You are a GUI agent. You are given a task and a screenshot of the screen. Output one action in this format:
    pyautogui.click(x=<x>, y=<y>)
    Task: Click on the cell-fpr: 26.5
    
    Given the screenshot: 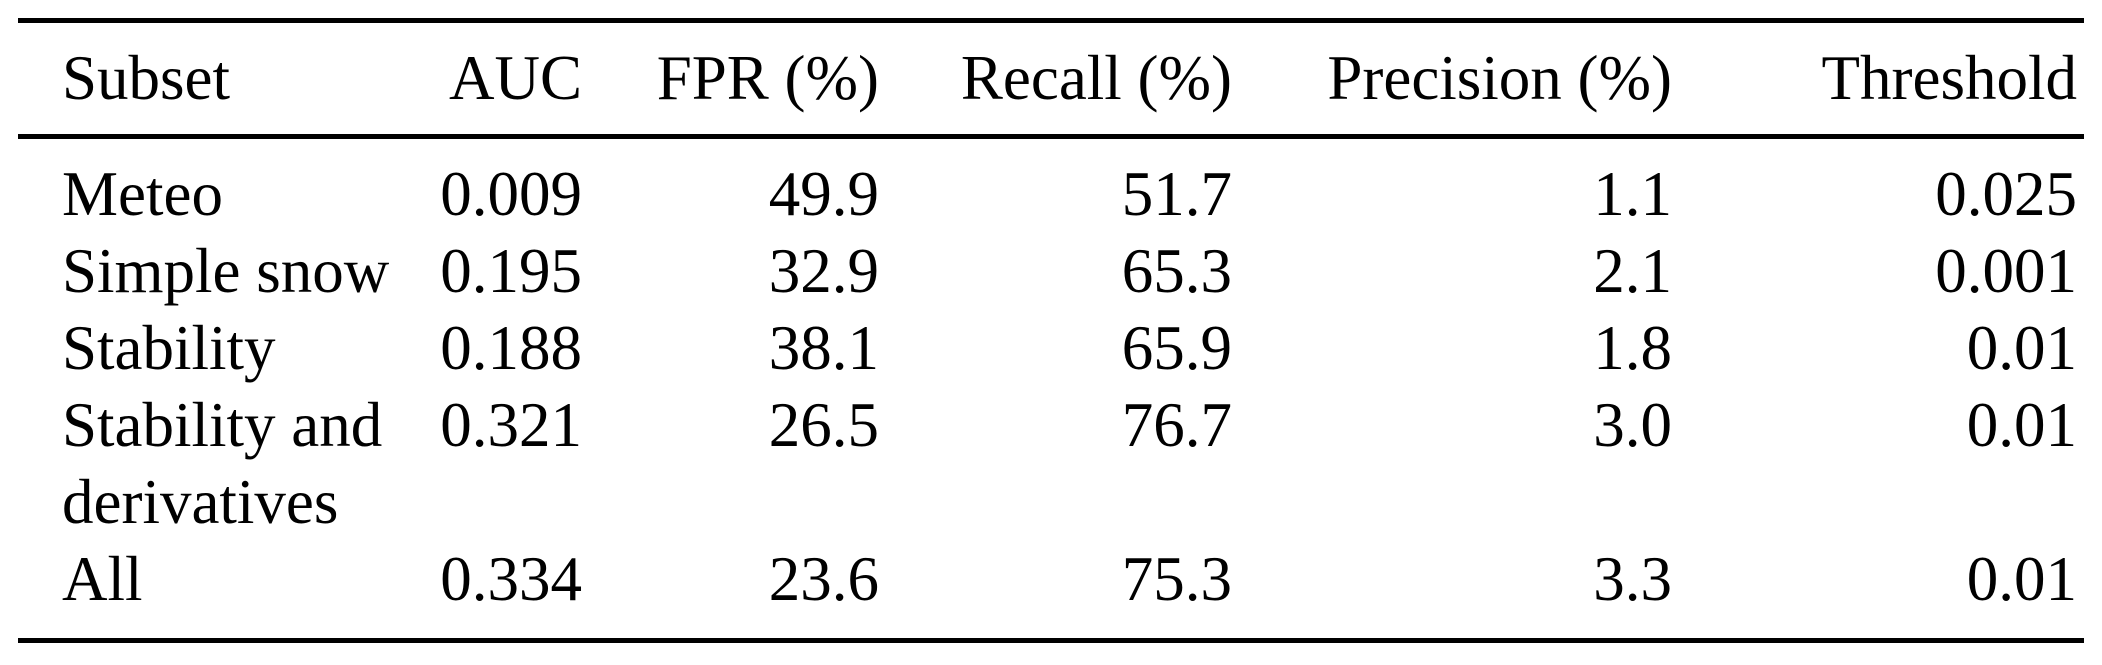 What is the action you would take?
    pyautogui.click(x=823, y=425)
    